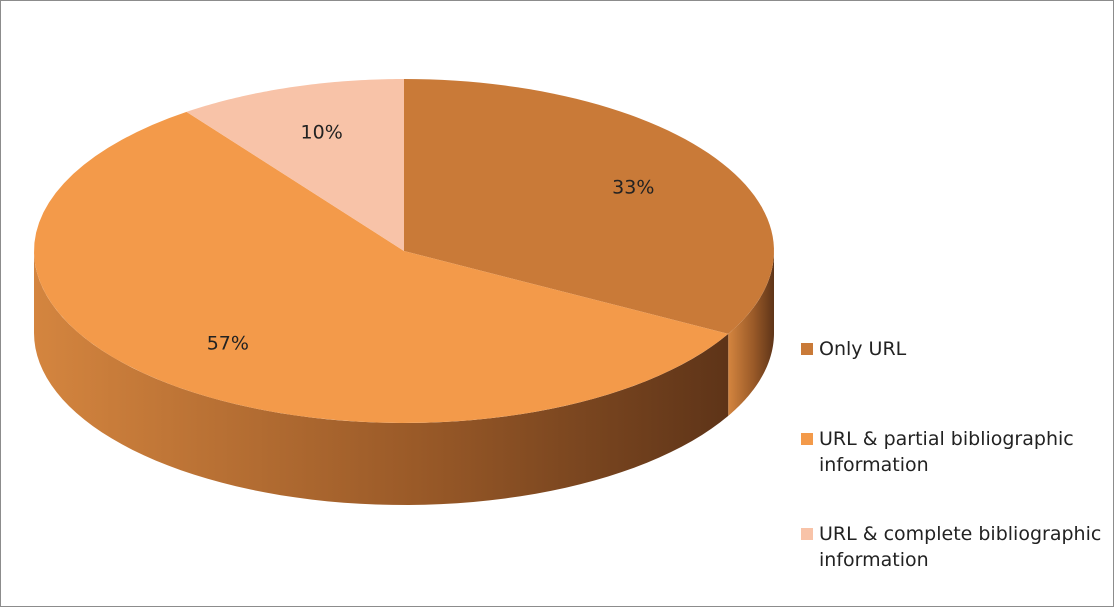 This screenshot has height=607, width=1114. Describe the element at coordinates (633, 187) in the screenshot. I see `data-label: 33%` at that location.